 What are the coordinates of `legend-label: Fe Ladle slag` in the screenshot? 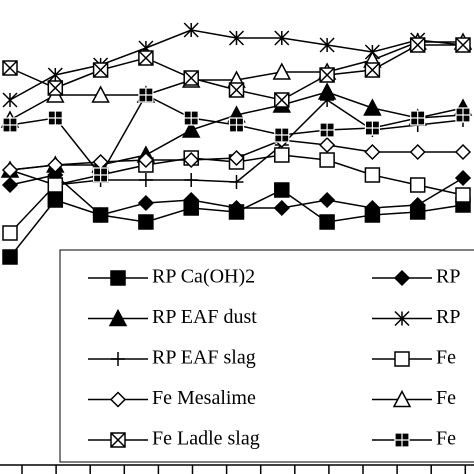 It's located at (206, 439).